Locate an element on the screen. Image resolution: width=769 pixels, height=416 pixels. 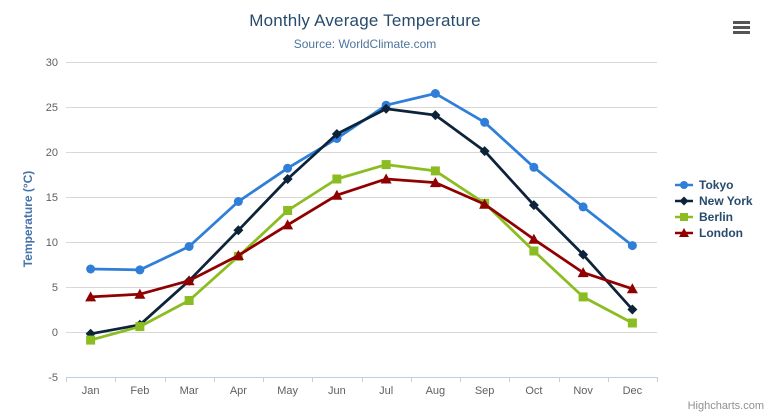
x-axis-label: Nov is located at coordinates (583, 391).